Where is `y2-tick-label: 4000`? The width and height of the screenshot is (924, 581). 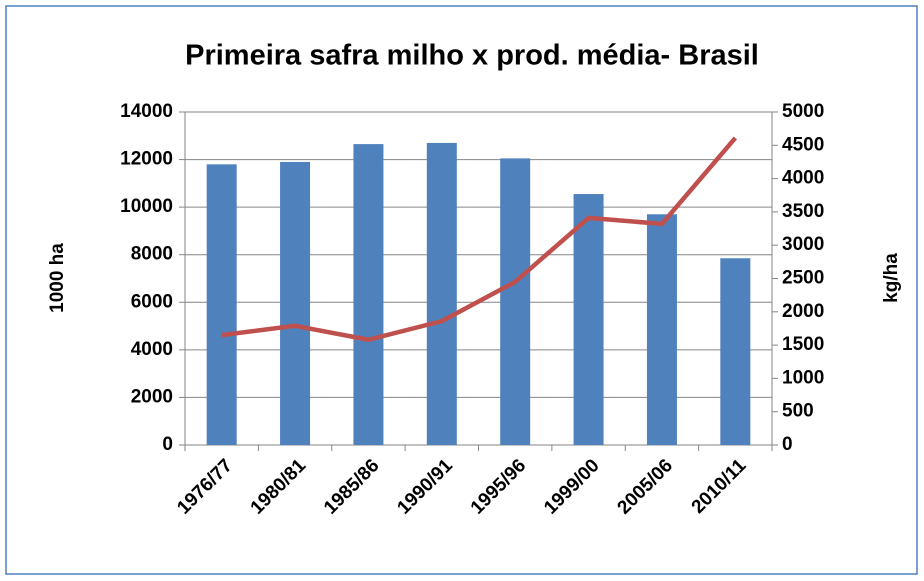
y2-tick-label: 4000 is located at coordinates (803, 178).